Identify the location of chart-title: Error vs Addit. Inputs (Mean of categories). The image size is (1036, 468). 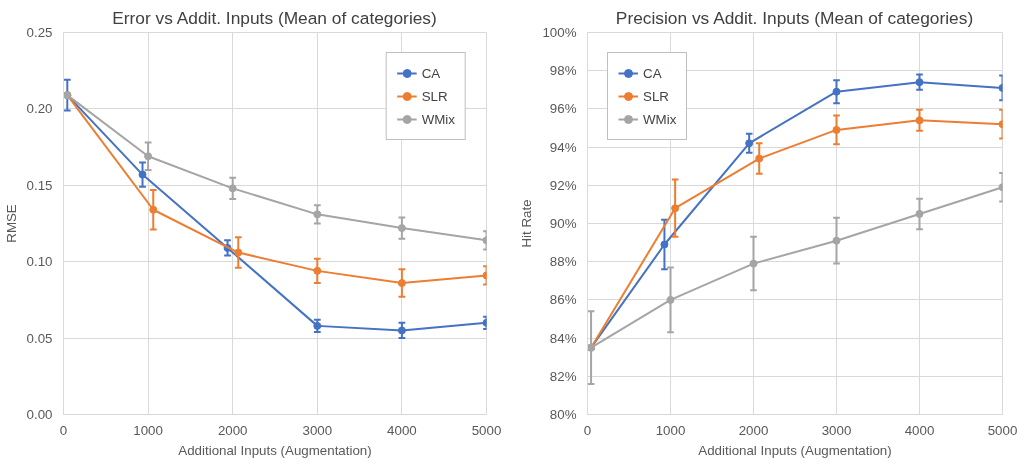
(274, 17).